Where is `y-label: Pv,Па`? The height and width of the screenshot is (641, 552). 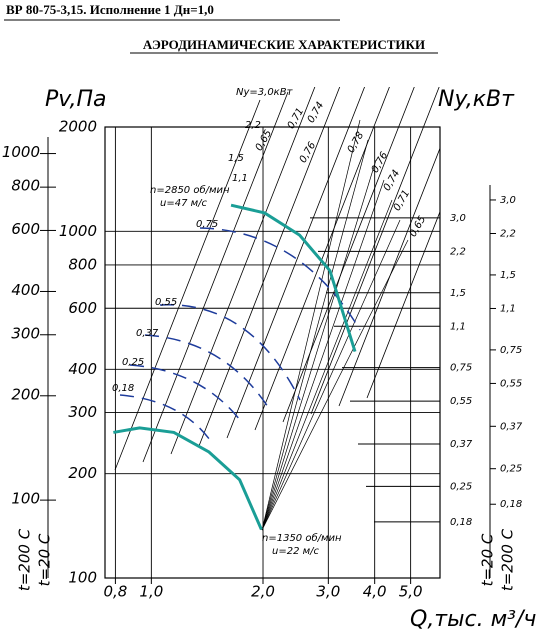
y-label: Pv,Па is located at coordinates (76, 99).